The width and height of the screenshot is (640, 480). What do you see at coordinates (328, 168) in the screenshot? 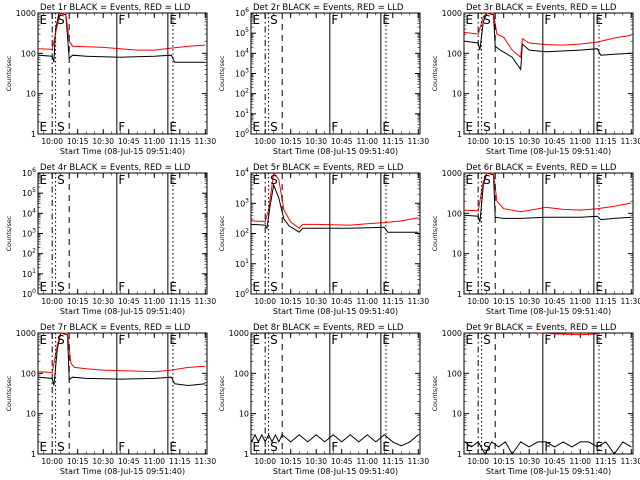
I see `chart-title: Det 5r BLACK = Events, RED = LLD` at bounding box center [328, 168].